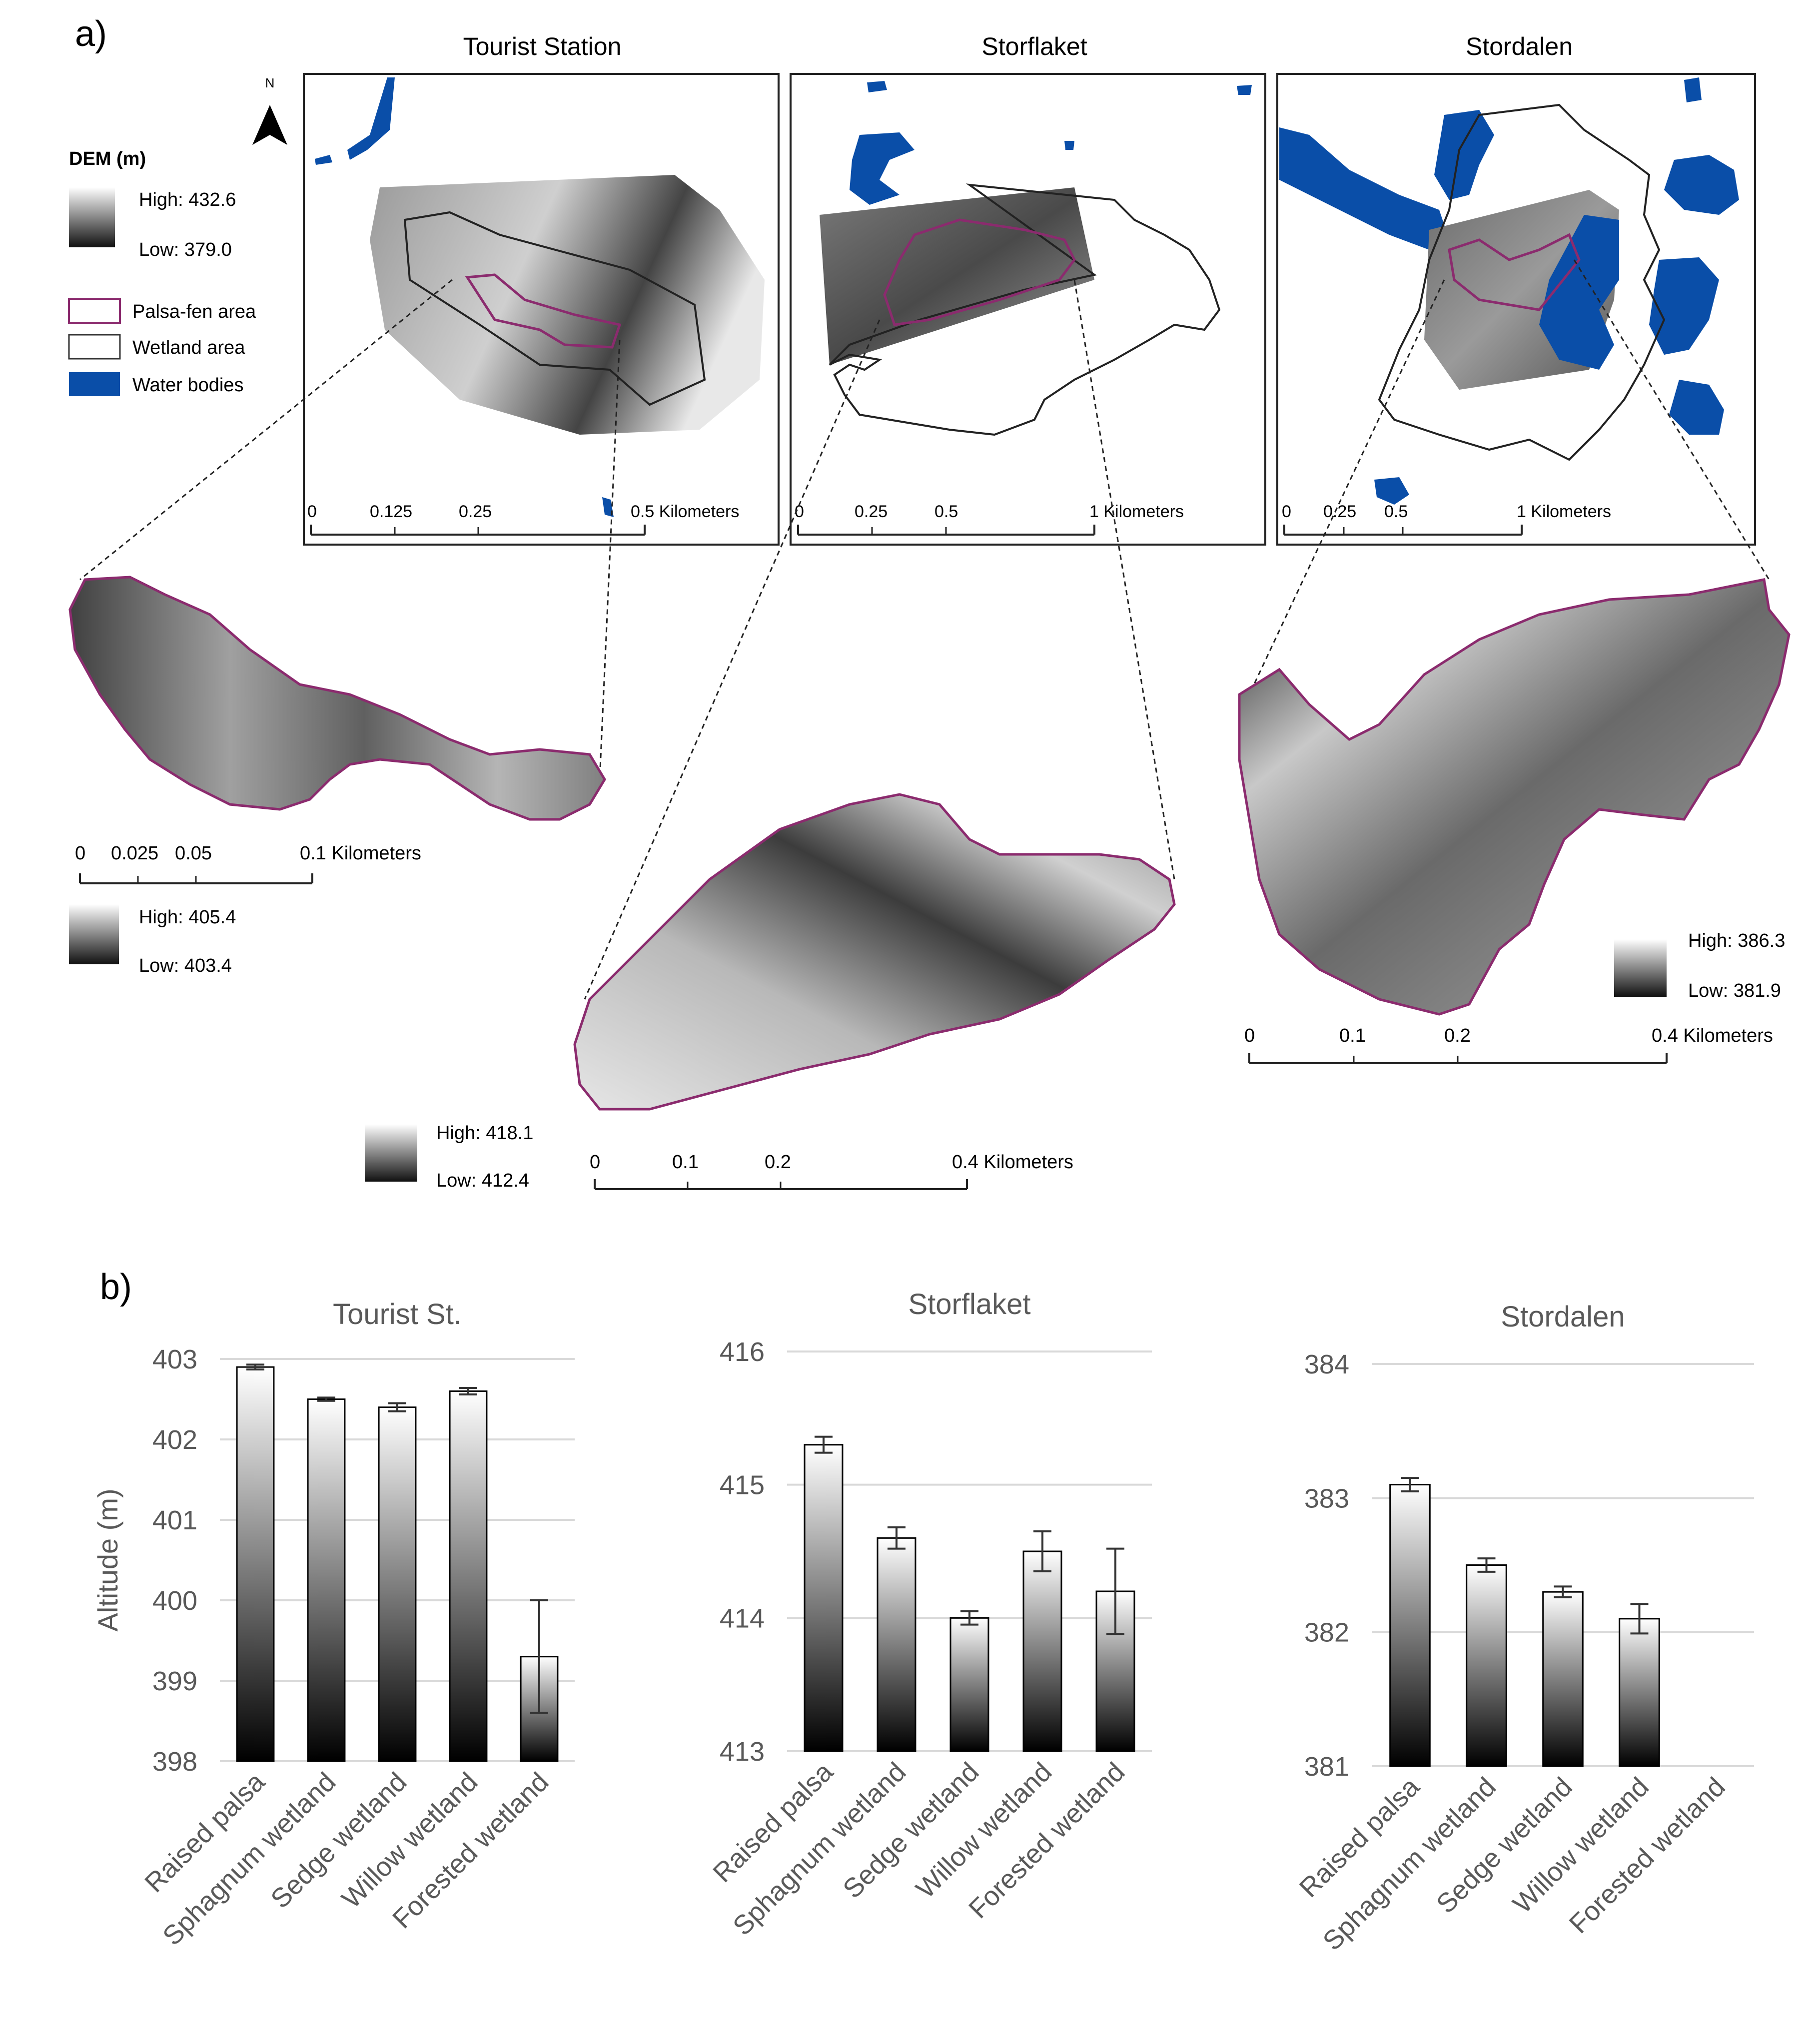  What do you see at coordinates (270, 82) in the screenshot?
I see `north-label: N` at bounding box center [270, 82].